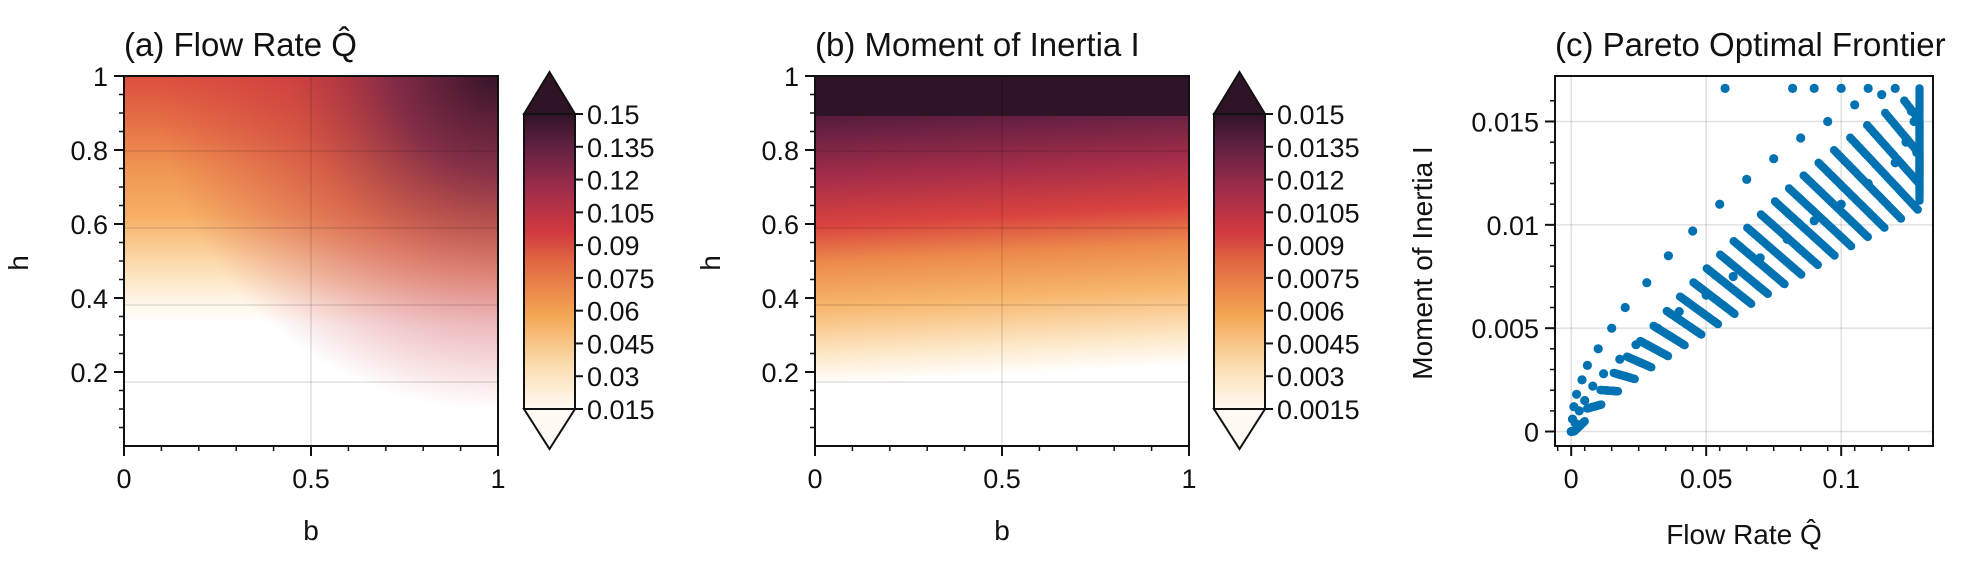 This screenshot has width=1975, height=570. What do you see at coordinates (1318, 213) in the screenshot?
I see `b-colorbar-label: 0.0105` at bounding box center [1318, 213].